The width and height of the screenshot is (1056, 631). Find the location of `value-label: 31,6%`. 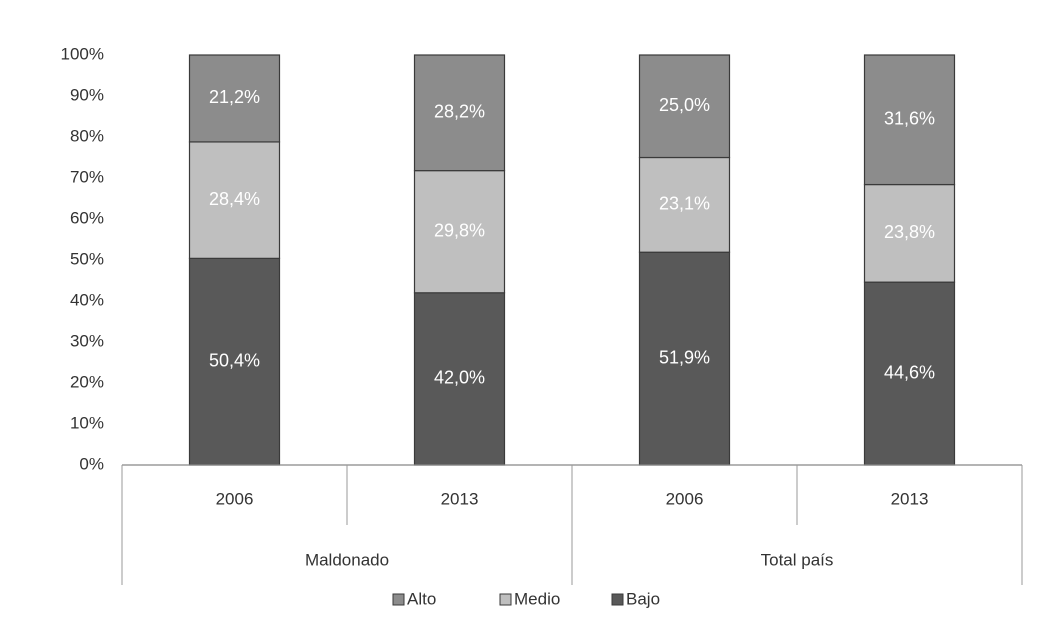

value-label: 31,6% is located at coordinates (909, 119).